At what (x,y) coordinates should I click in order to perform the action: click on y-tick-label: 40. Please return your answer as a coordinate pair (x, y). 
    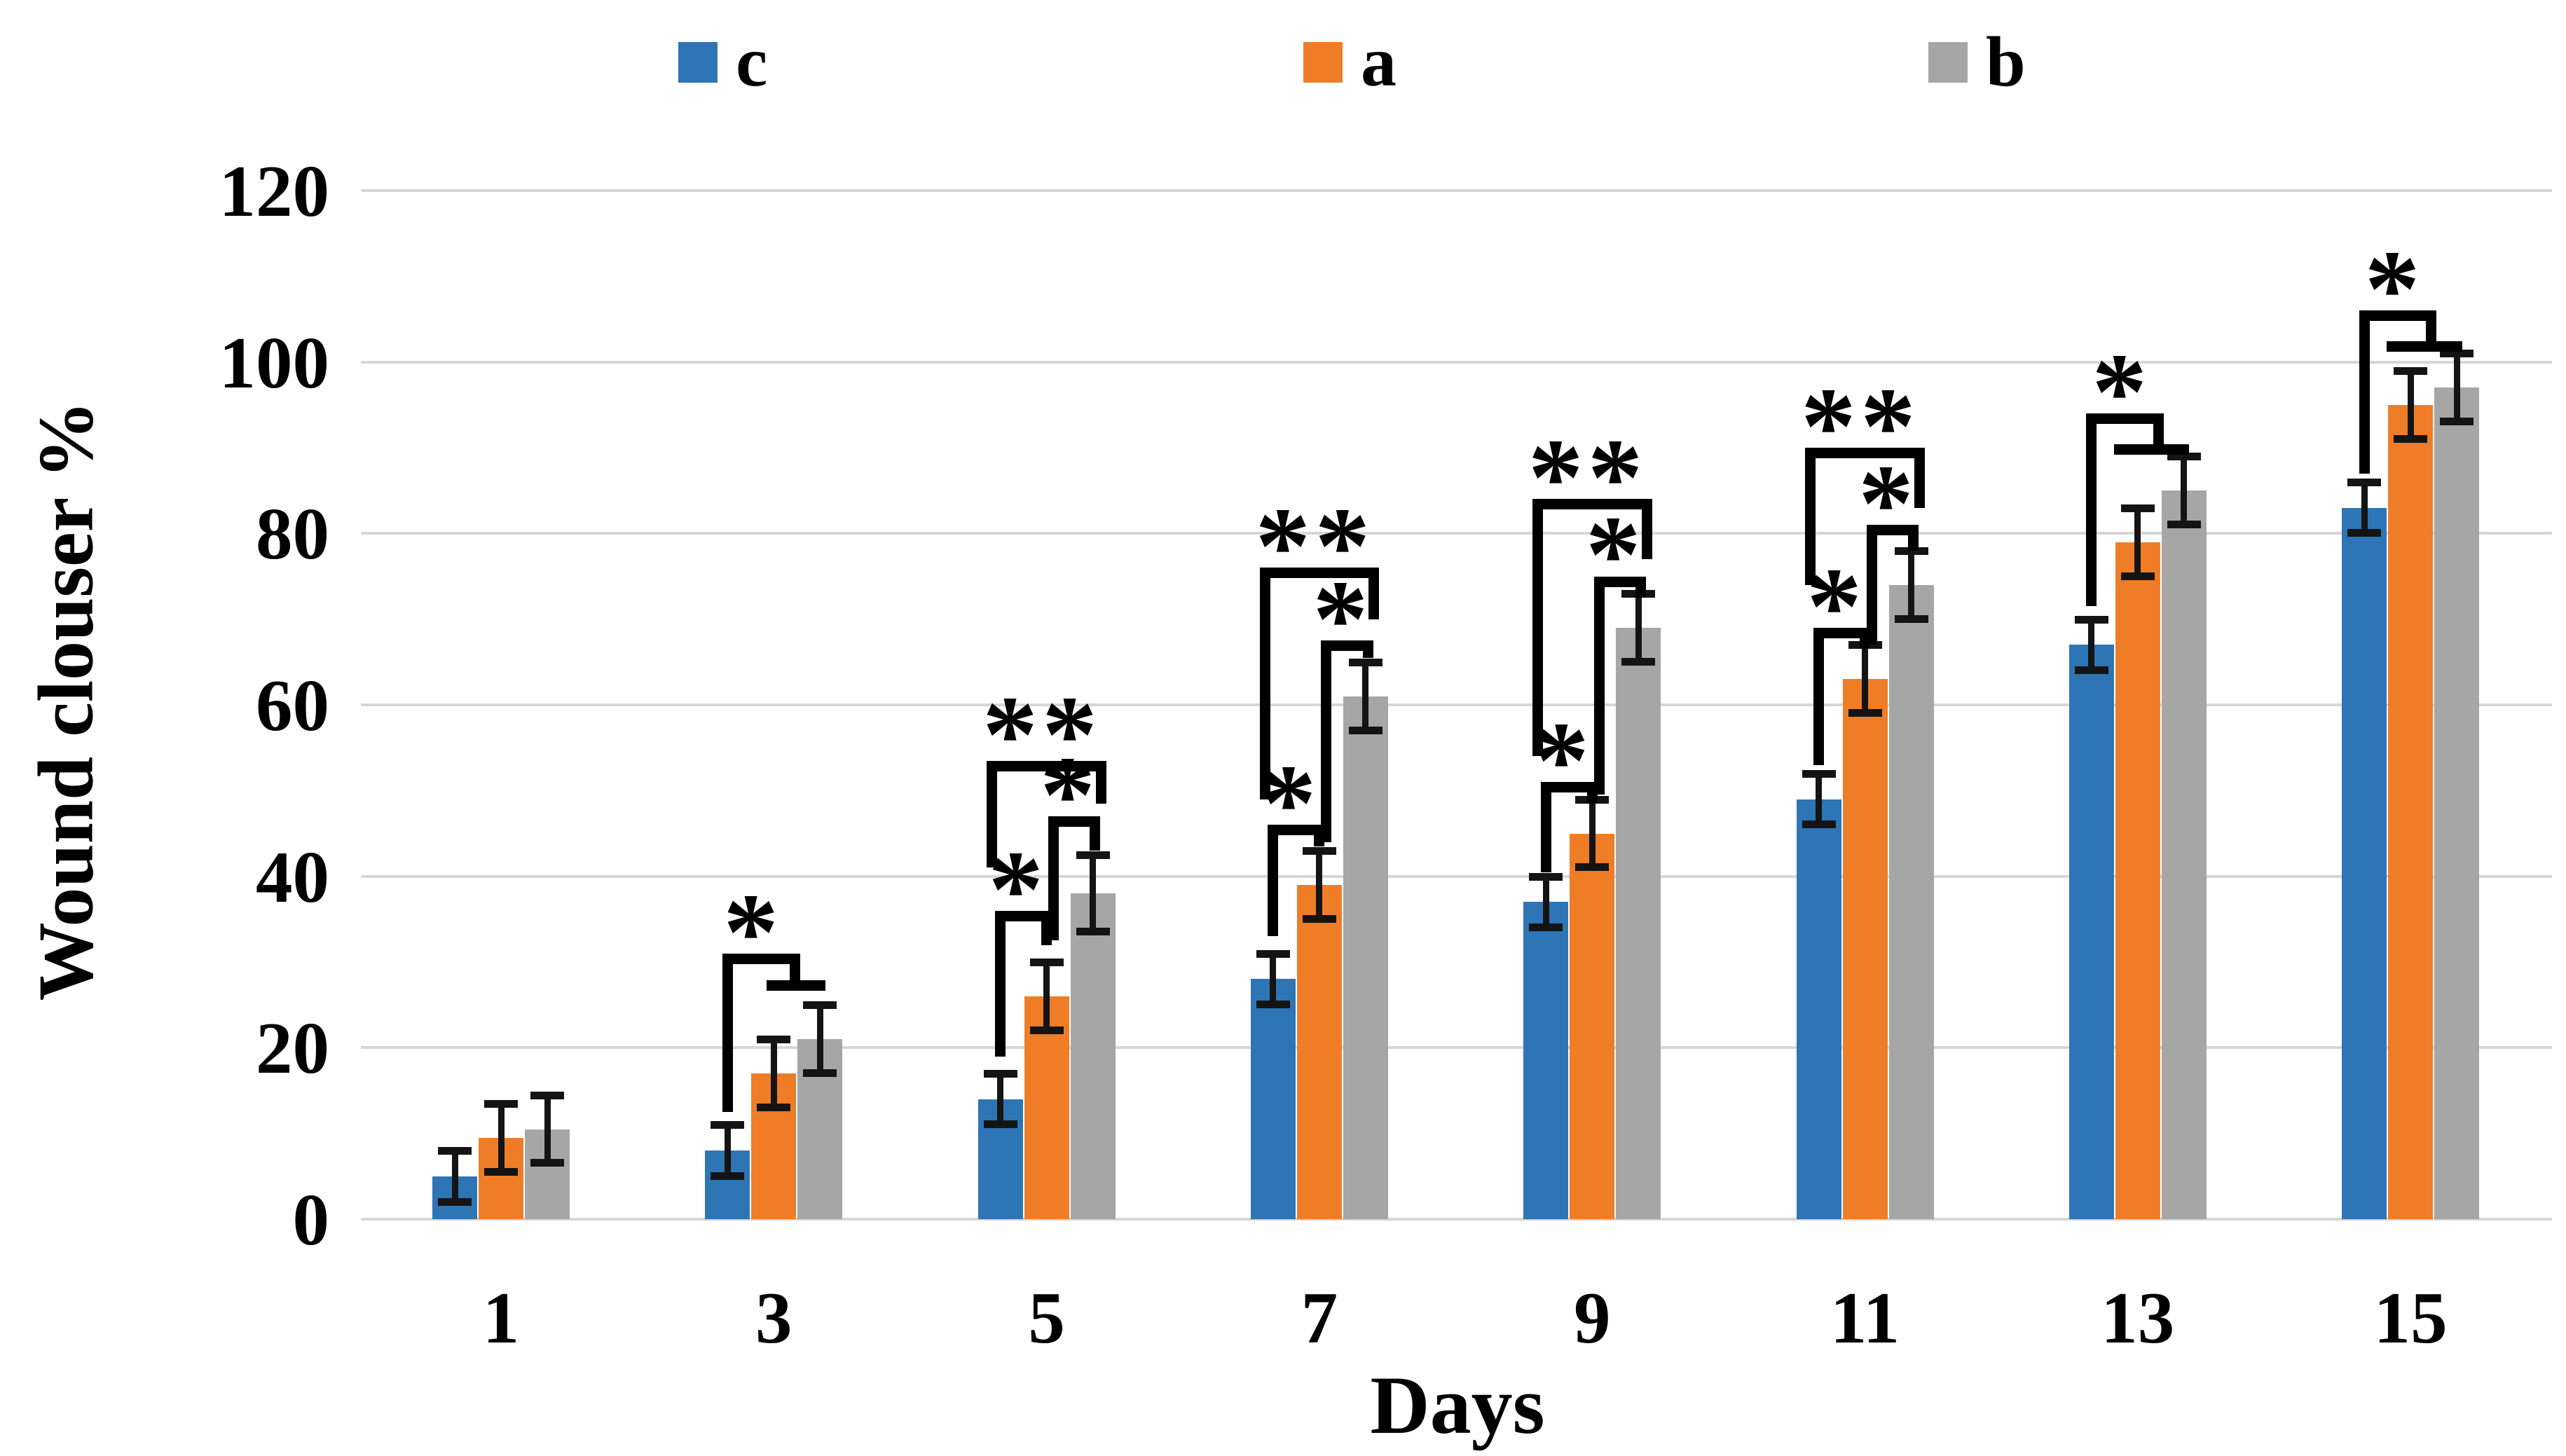
    Looking at the image, I should click on (293, 876).